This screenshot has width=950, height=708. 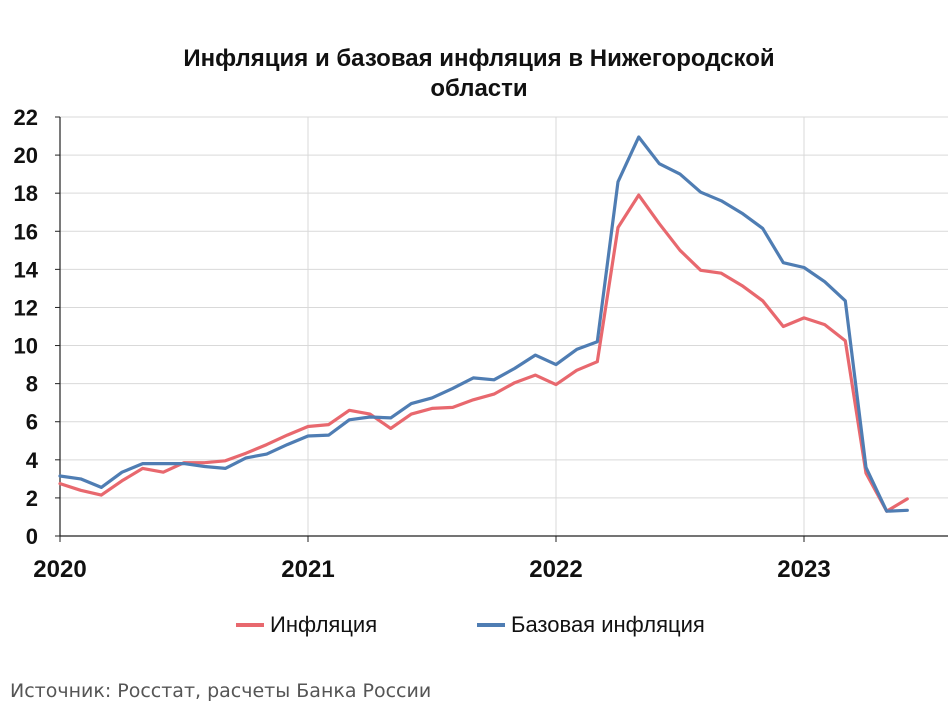 I want to click on x-tick-label: 2023, so click(x=803, y=569).